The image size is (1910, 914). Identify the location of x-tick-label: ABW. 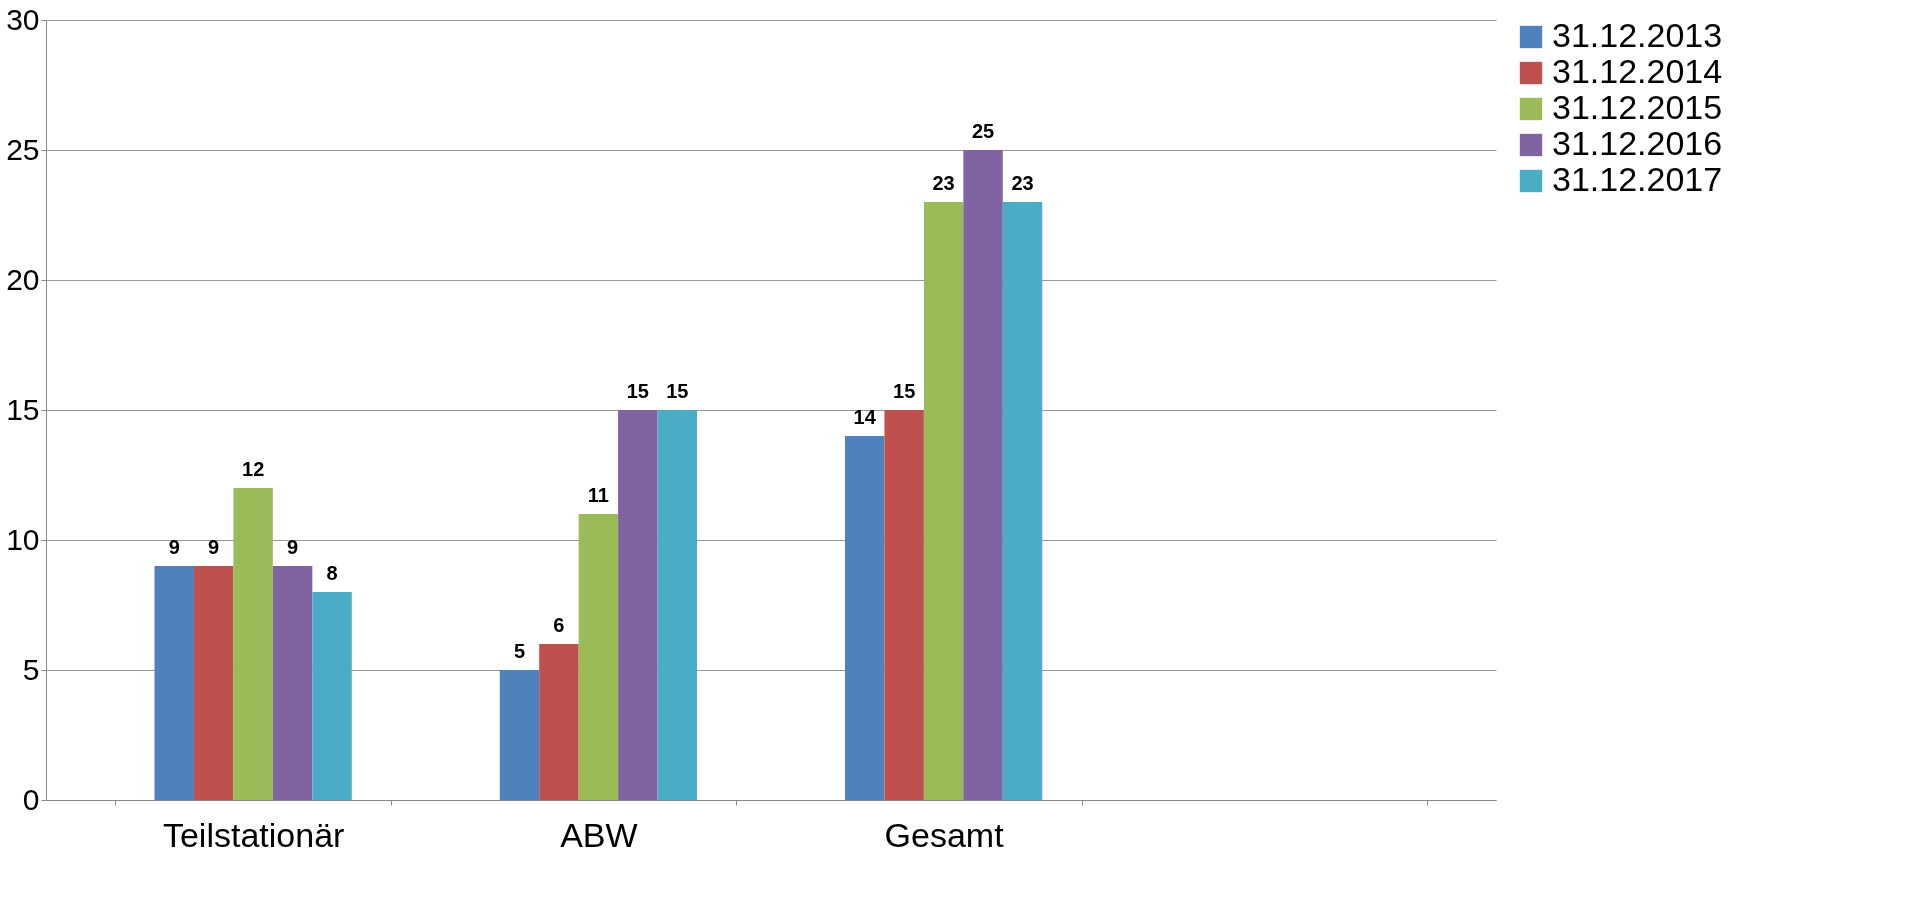
(599, 834).